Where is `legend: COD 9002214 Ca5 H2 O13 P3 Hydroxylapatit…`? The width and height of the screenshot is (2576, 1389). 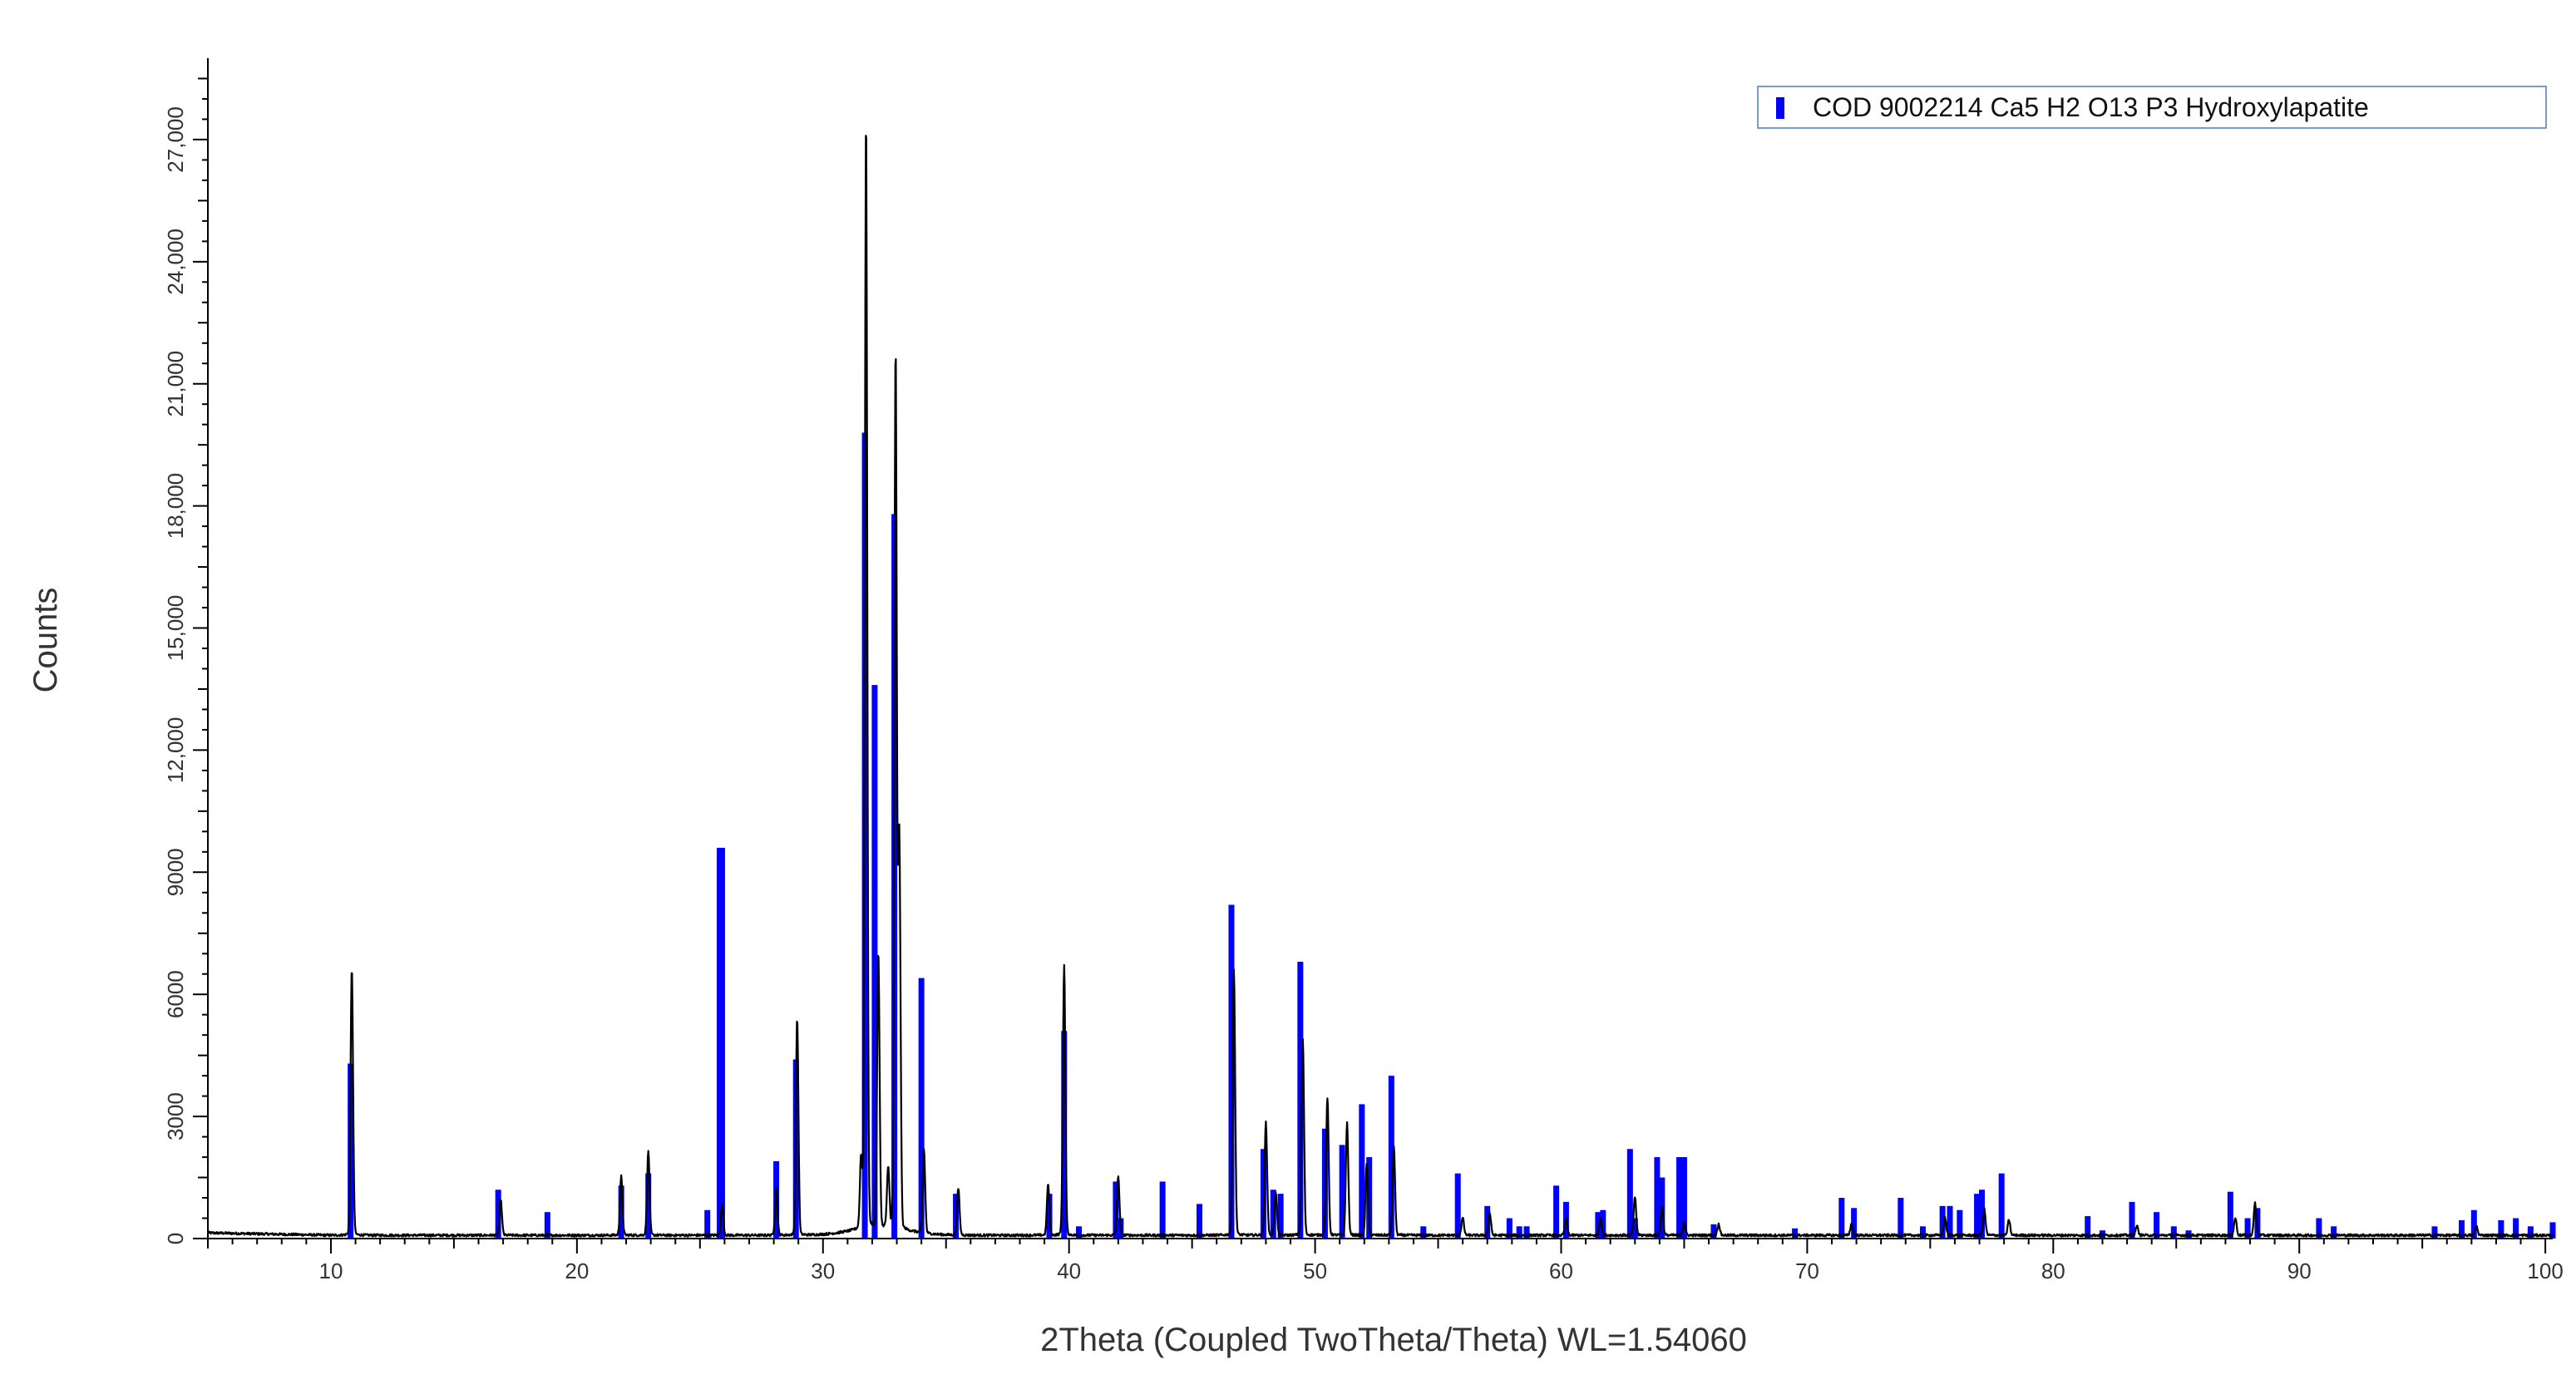
legend: COD 9002214 Ca5 H2 O13 P3 Hydroxylapatit… is located at coordinates (2152, 107).